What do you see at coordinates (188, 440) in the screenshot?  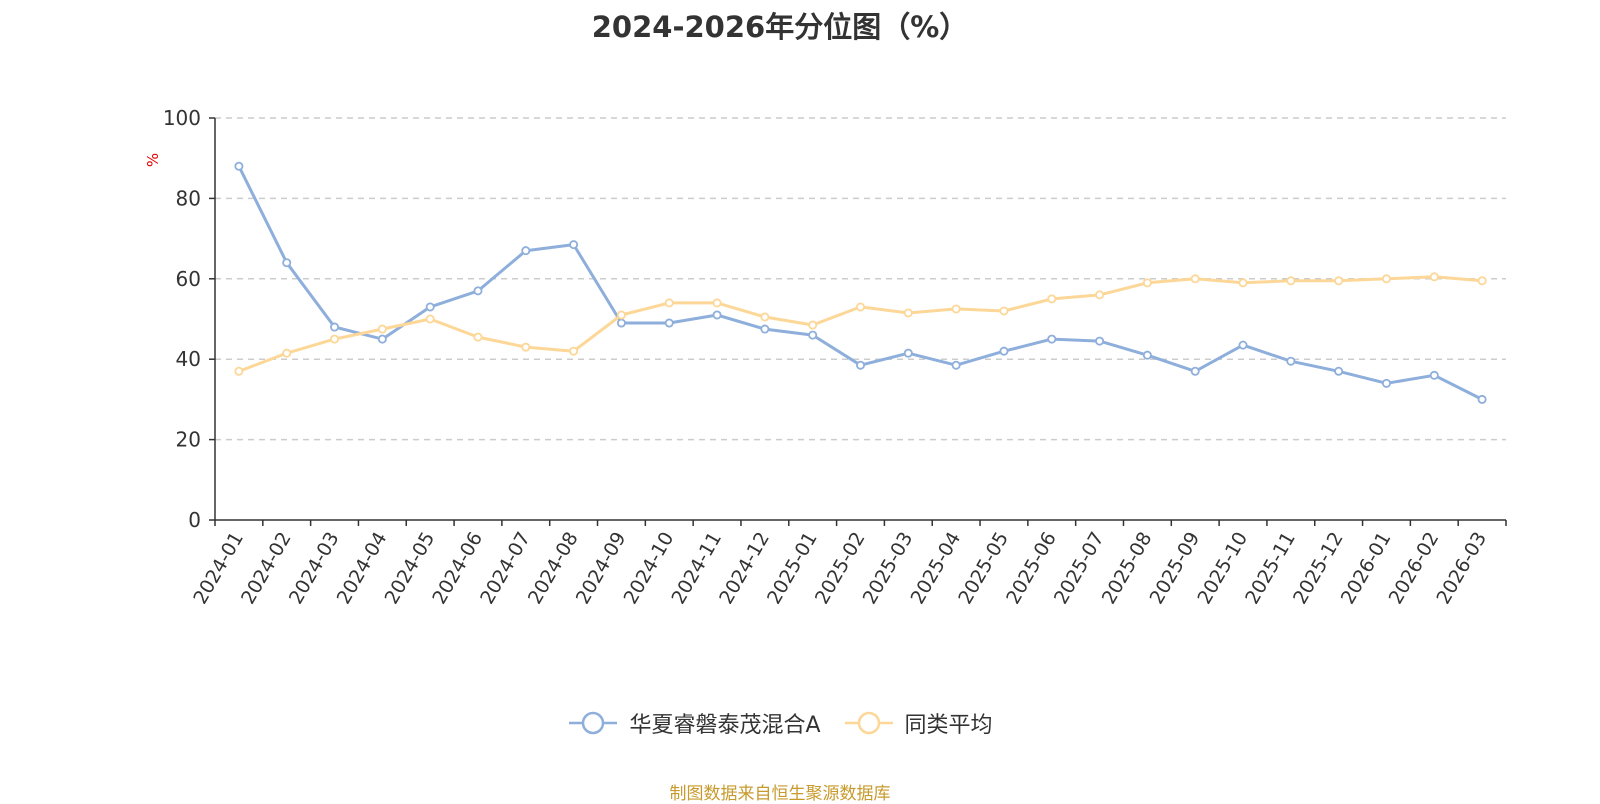 I see `y-tick-label: 20` at bounding box center [188, 440].